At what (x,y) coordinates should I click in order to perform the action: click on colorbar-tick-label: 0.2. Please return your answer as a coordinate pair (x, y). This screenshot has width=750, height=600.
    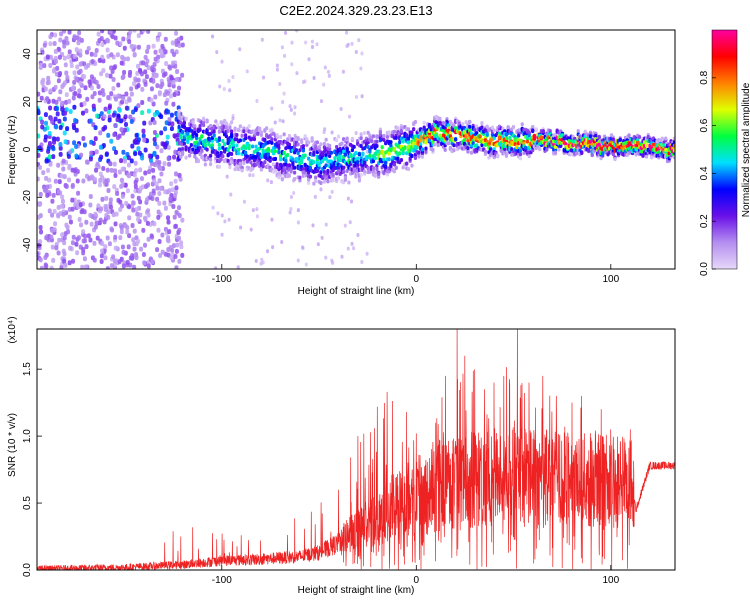
    Looking at the image, I should click on (704, 221).